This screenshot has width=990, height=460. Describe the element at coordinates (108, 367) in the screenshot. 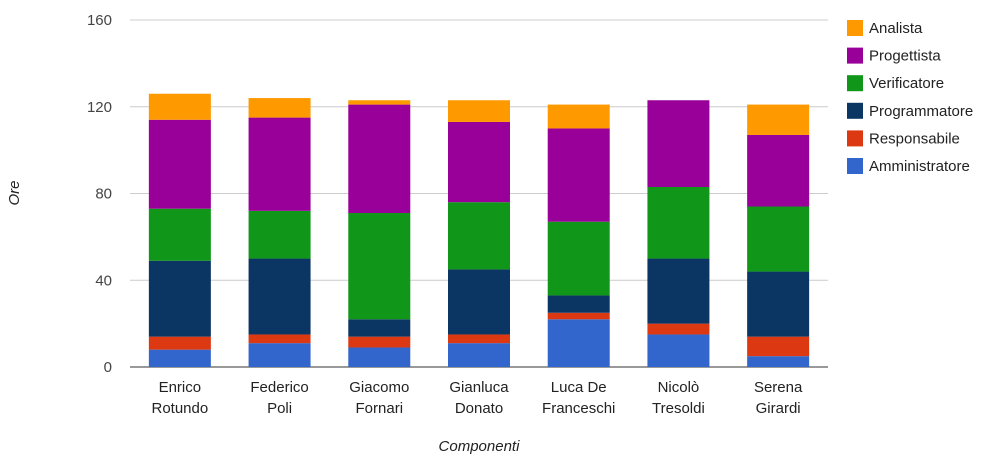

I see `y-tick-label: 0` at that location.